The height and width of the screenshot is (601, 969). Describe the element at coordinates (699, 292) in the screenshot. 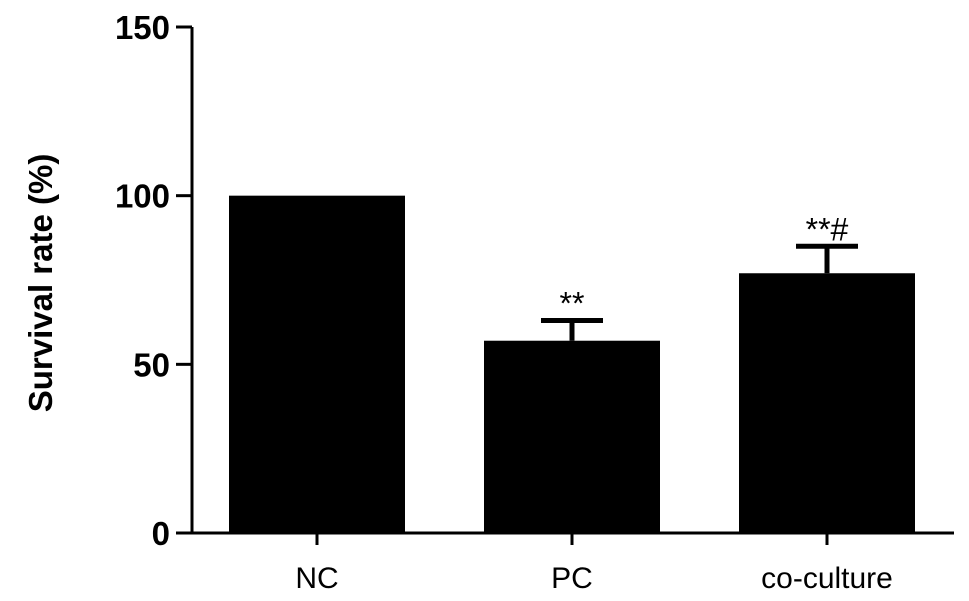

I see `error-bars` at that location.